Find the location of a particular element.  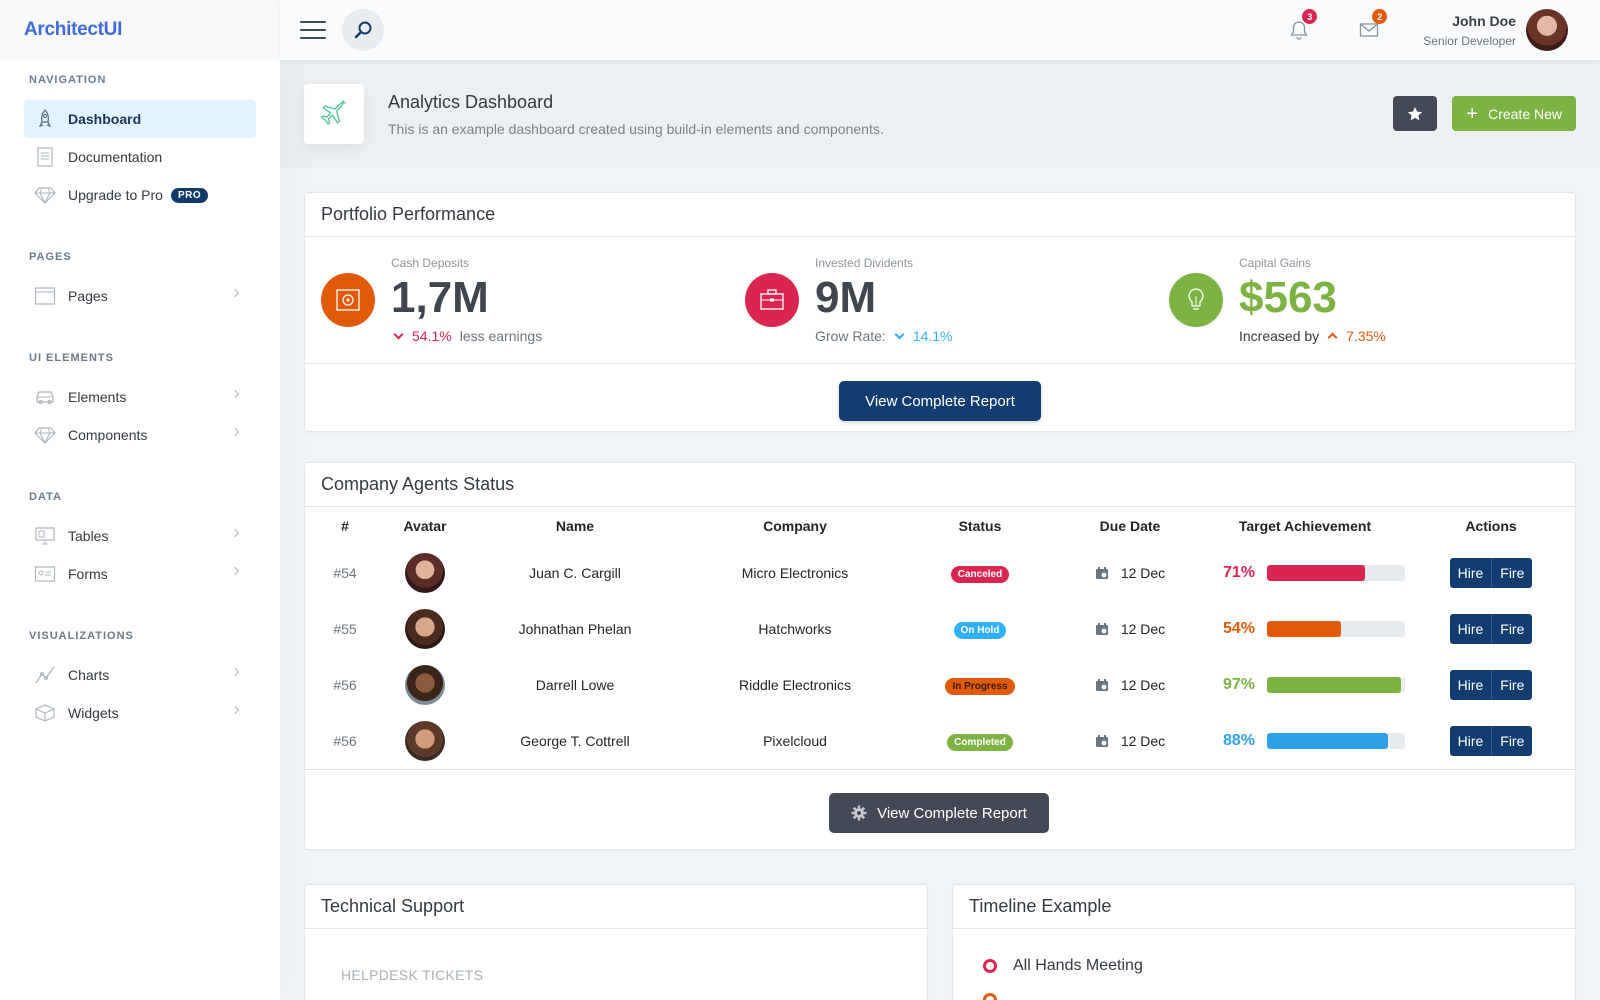

sidebar-item-label: Upgrade to Pro is located at coordinates (115, 195).